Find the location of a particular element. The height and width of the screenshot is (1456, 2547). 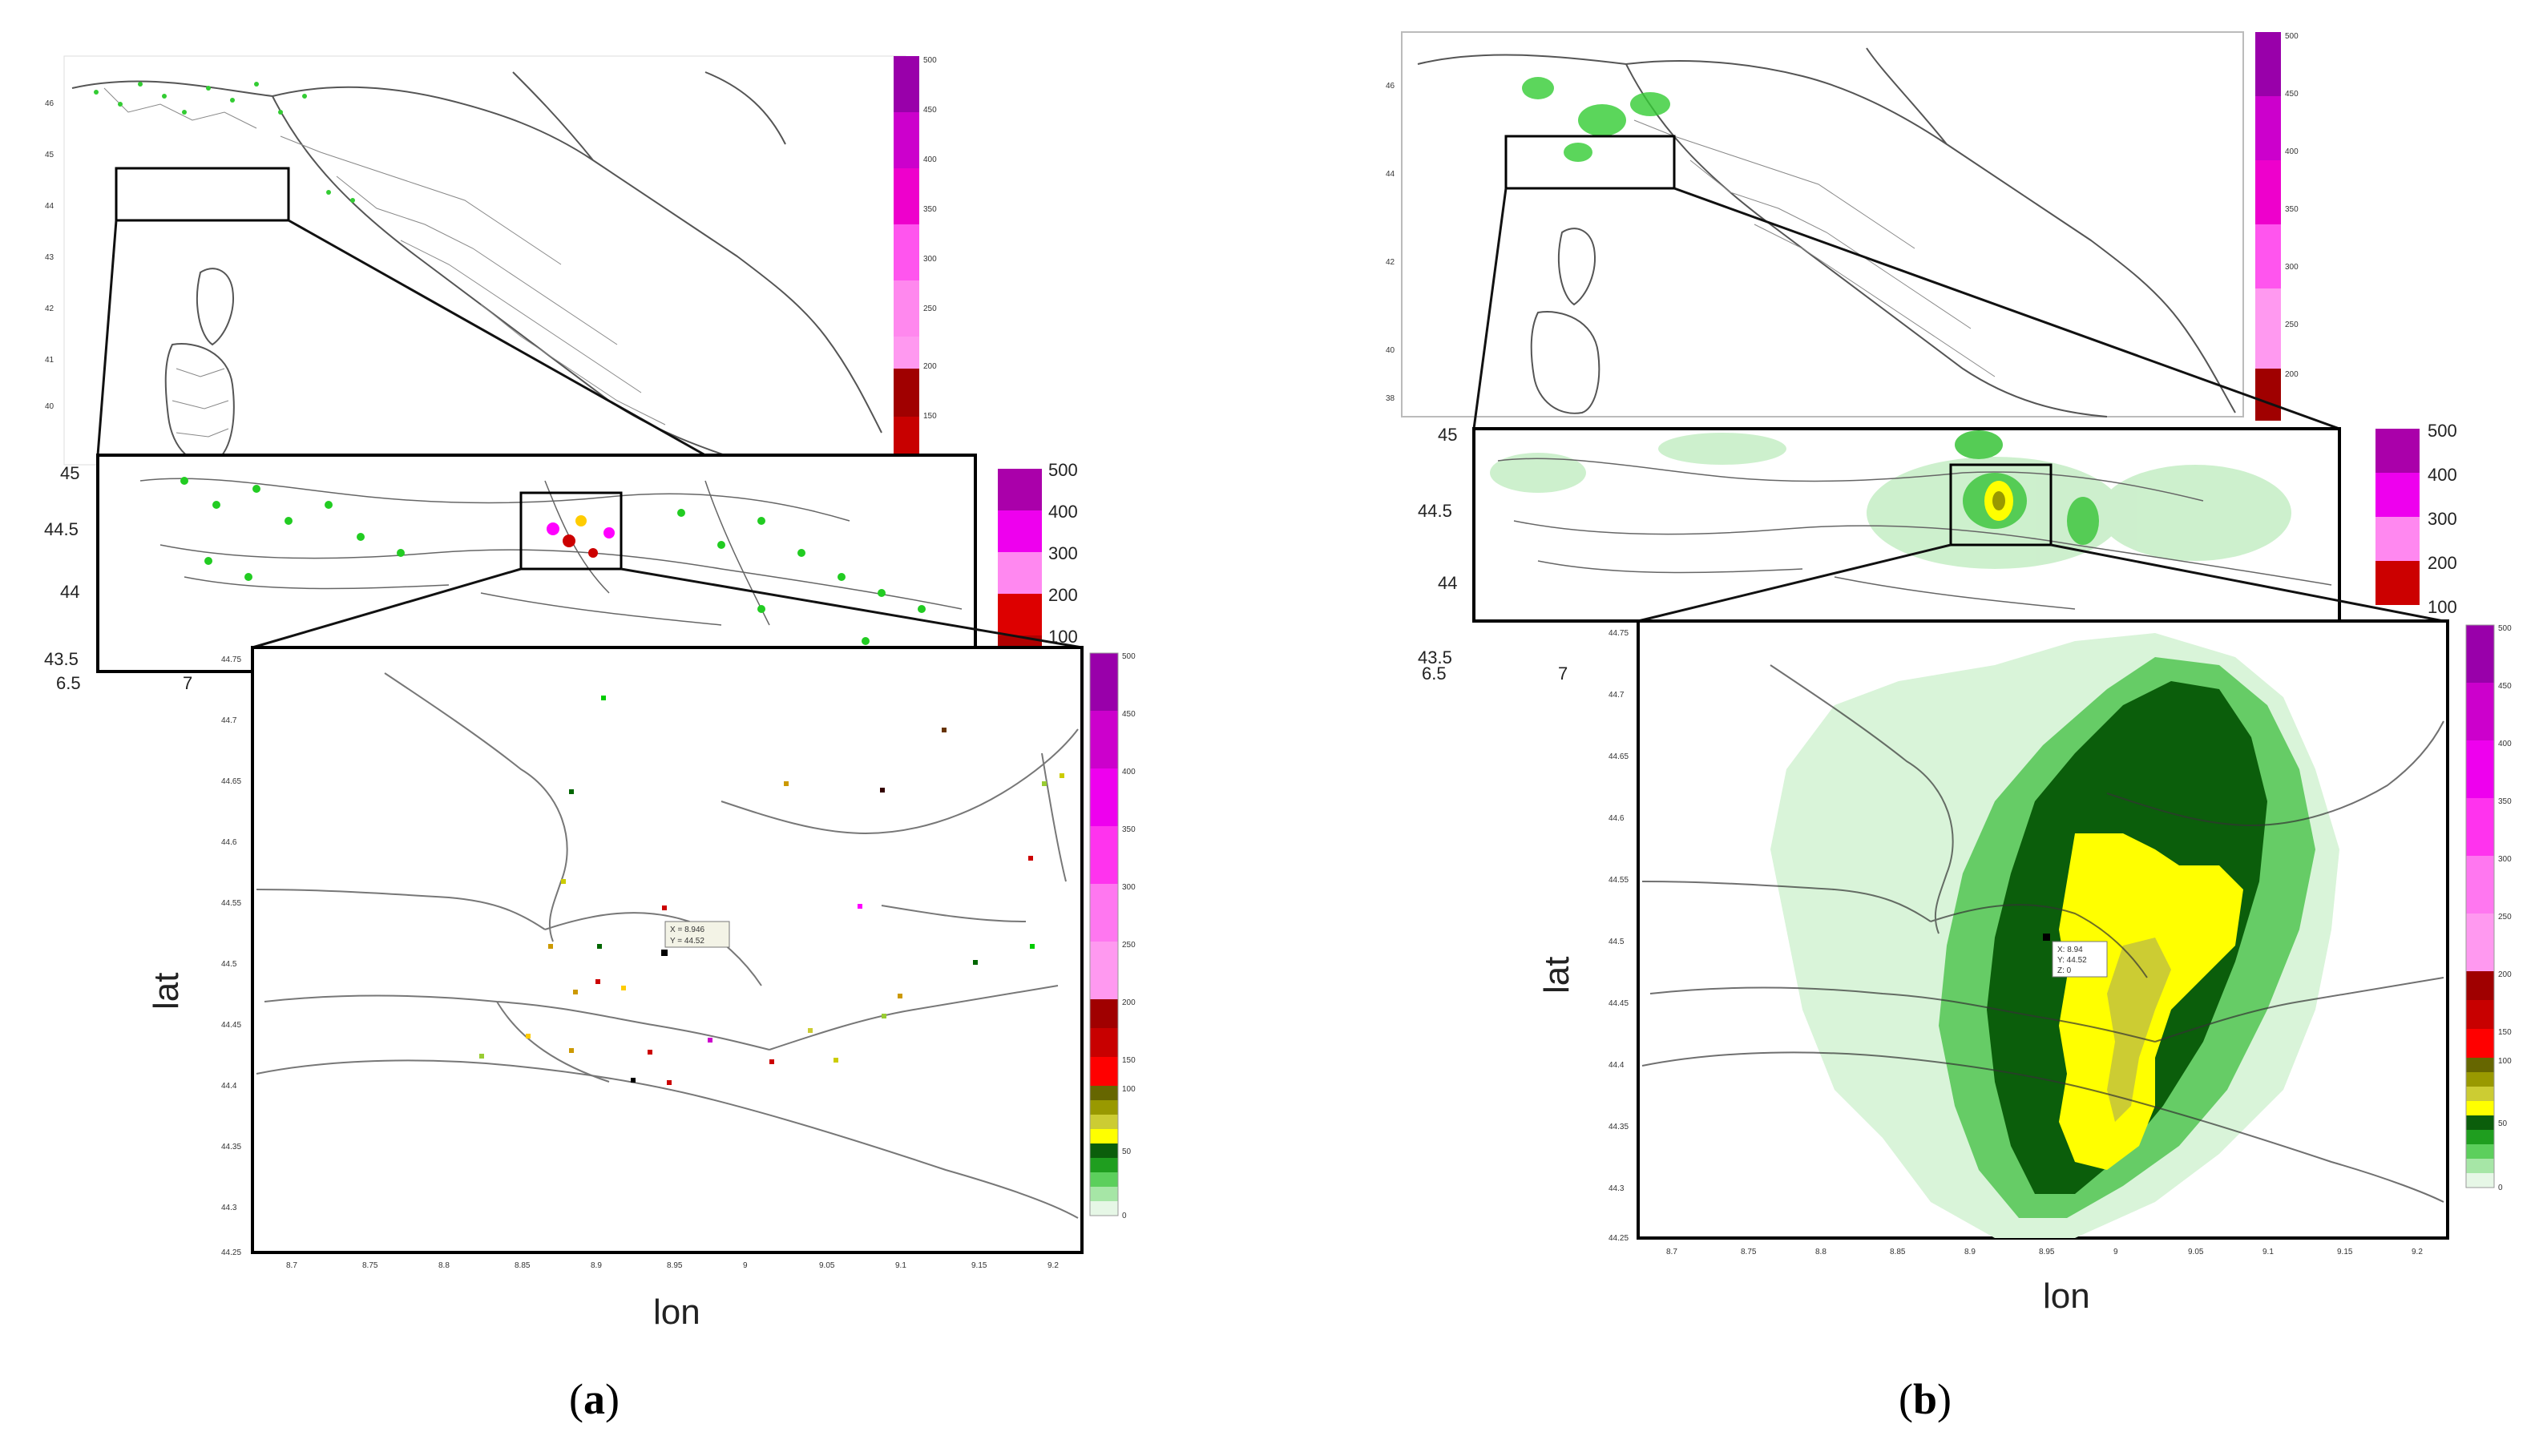

zoom-cbar-tick-b: 450 is located at coordinates (2505, 686).